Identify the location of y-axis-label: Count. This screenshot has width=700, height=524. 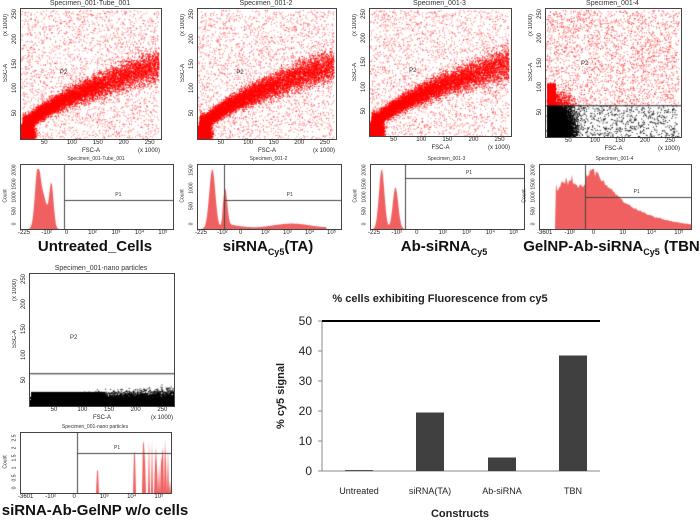
(5, 196).